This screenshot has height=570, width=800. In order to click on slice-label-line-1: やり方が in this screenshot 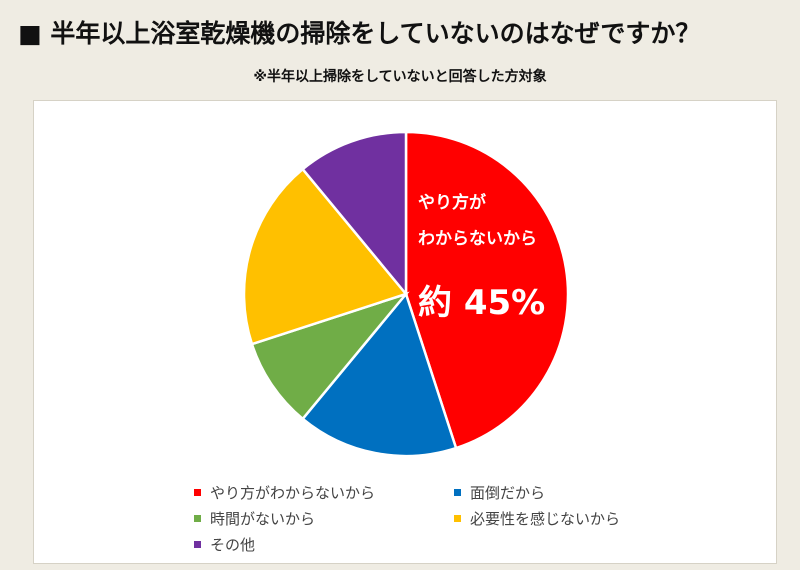, I will do `click(452, 202)`.